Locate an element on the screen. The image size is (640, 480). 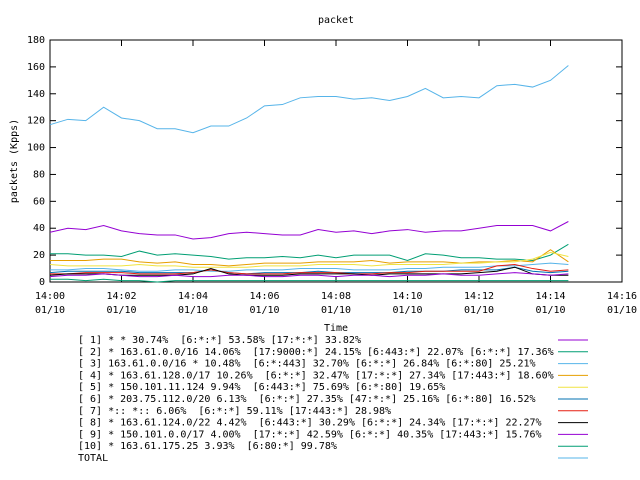
y-tick-label: 60 is located at coordinates (39, 201).